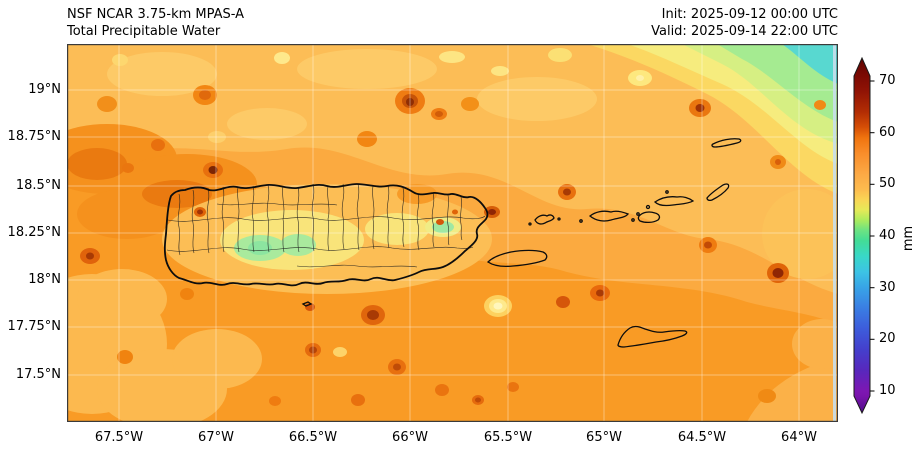 This screenshot has height=459, width=921. What do you see at coordinates (144, 31) in the screenshot?
I see `field-title: Total Precipitable Water` at bounding box center [144, 31].